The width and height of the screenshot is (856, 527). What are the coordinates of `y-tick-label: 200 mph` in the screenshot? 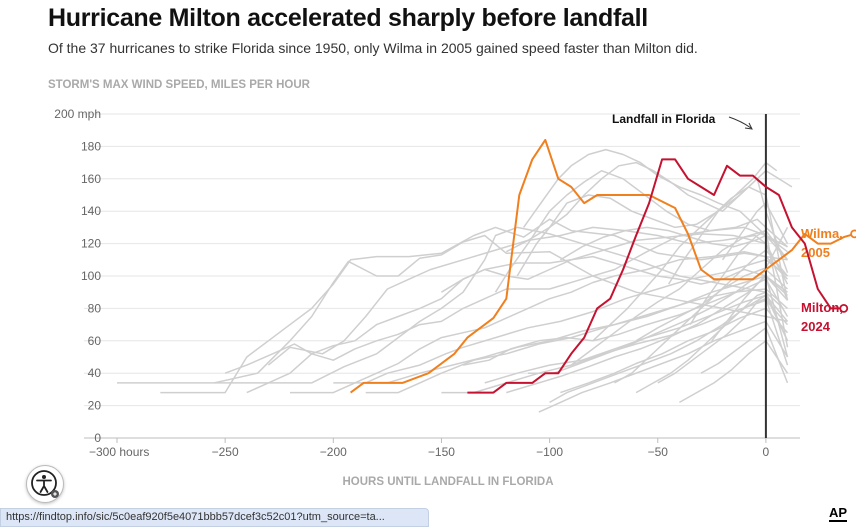 It's located at (77, 114).